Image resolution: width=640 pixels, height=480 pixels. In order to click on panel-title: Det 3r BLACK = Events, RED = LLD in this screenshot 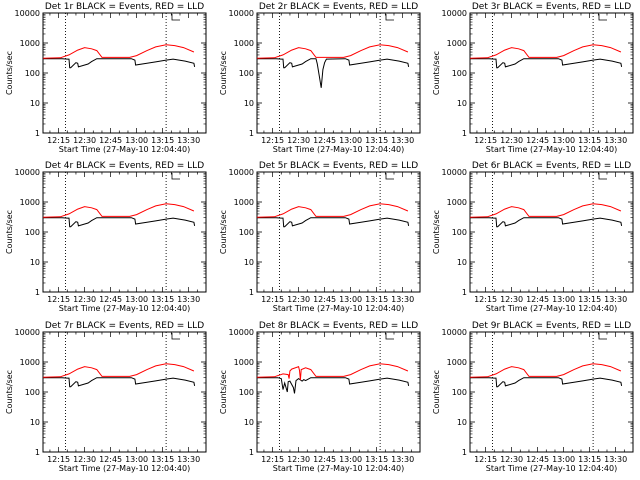, I will do `click(551, 7)`.